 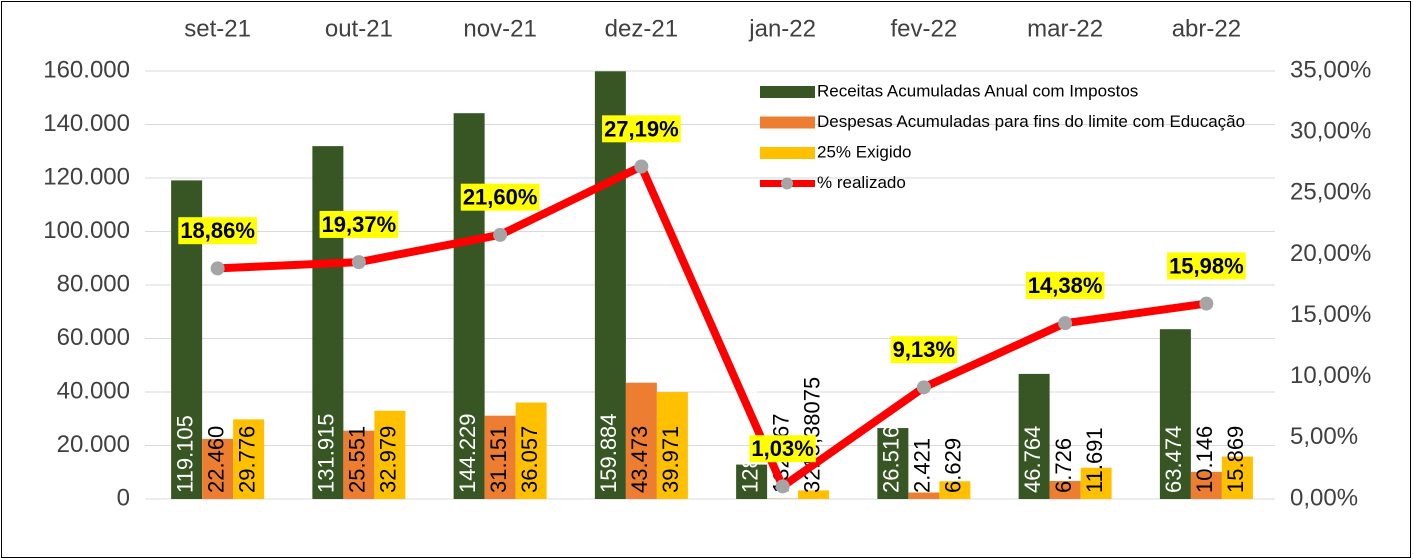 What do you see at coordinates (639, 459) in the screenshot?
I see `bar-value-label: 43.473` at bounding box center [639, 459].